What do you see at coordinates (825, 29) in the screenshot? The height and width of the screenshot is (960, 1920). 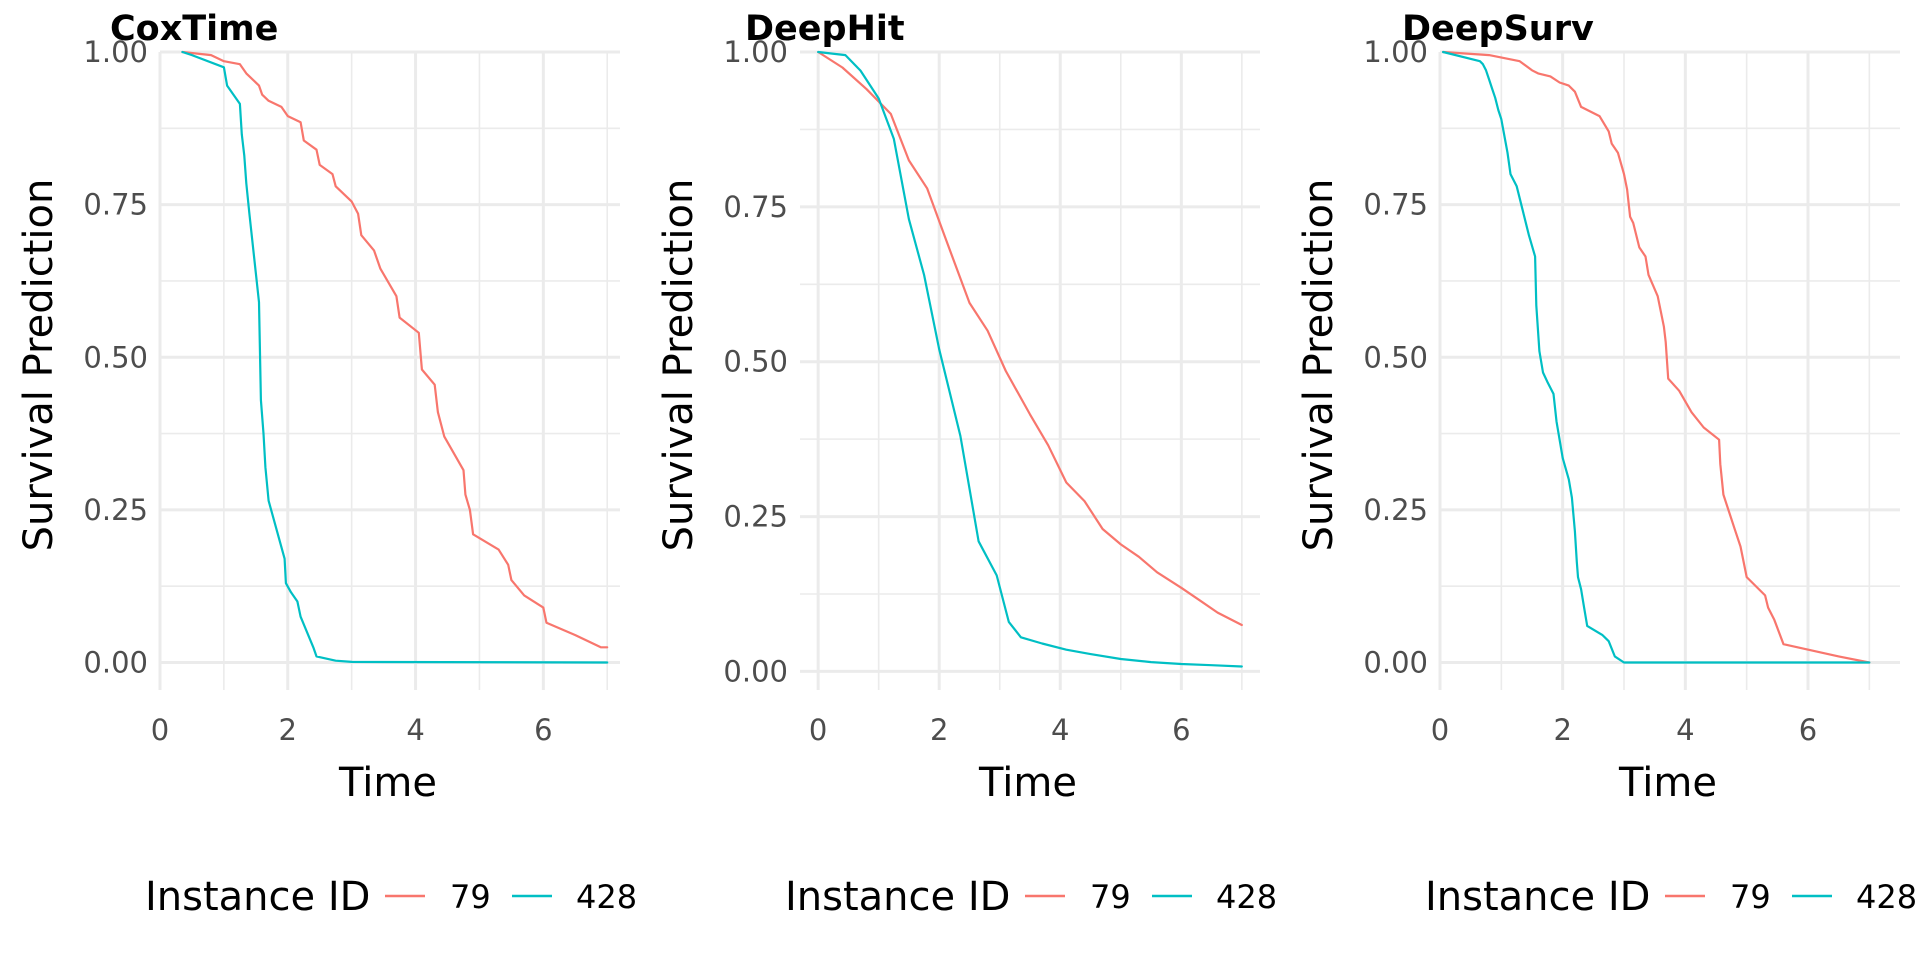 I see `panel-title: DeepHit` at bounding box center [825, 29].